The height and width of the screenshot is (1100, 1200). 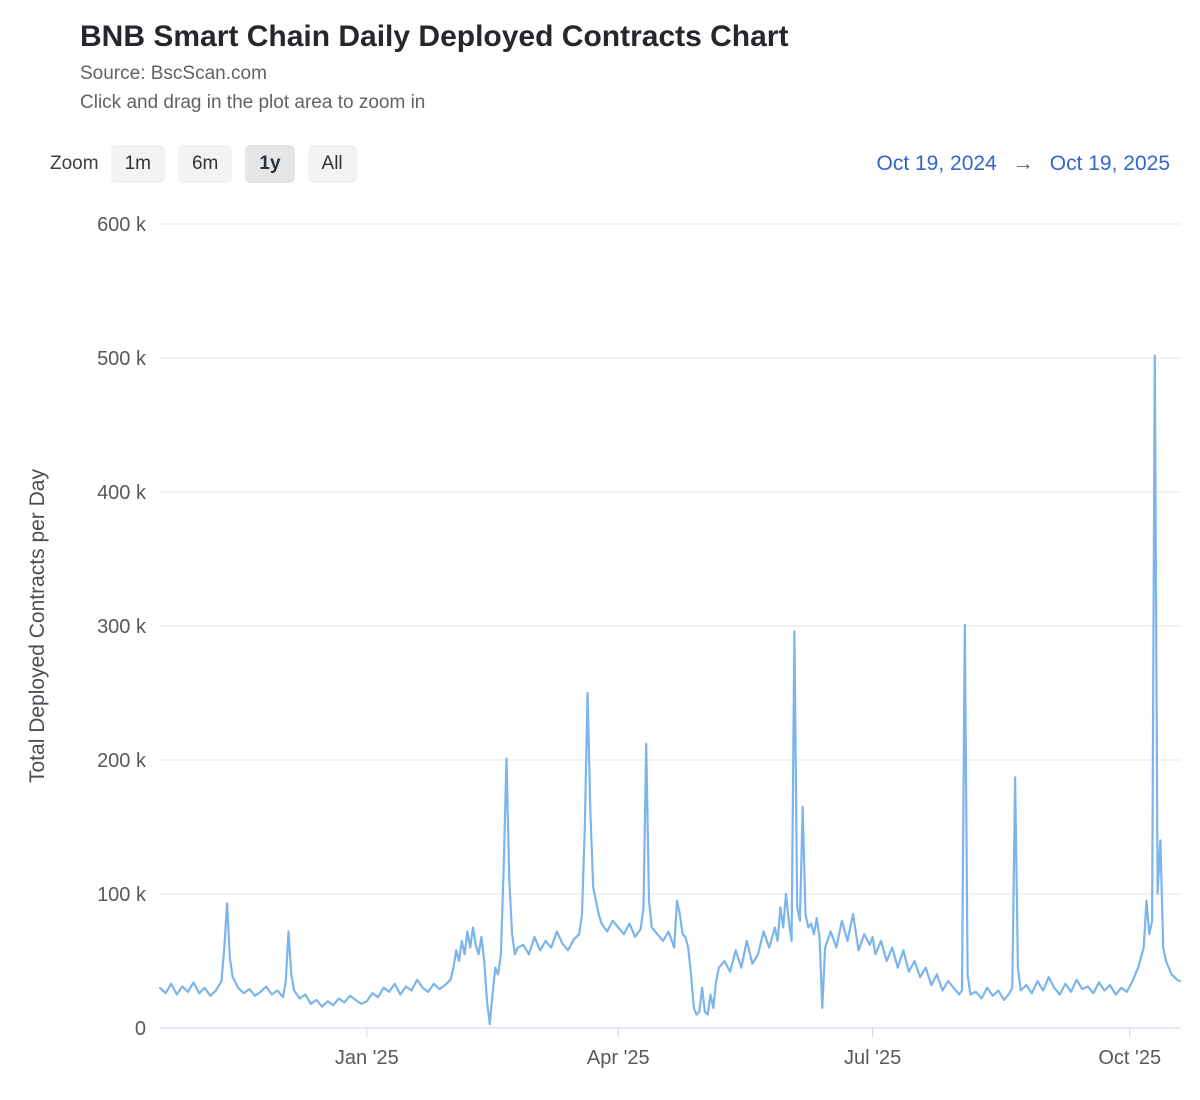 What do you see at coordinates (173, 73) in the screenshot?
I see `chart-source-subtitle: Source: BscScan.com` at bounding box center [173, 73].